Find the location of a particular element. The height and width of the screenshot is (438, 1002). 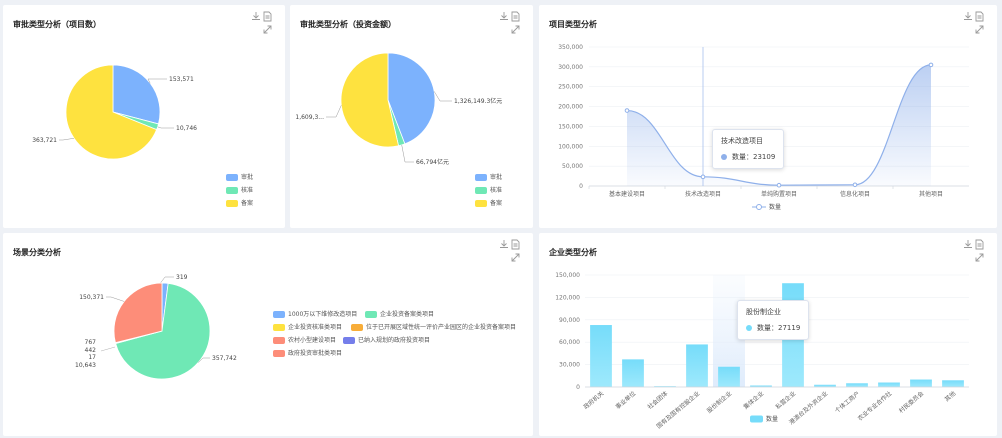

tooltip-dot is located at coordinates (724, 157).